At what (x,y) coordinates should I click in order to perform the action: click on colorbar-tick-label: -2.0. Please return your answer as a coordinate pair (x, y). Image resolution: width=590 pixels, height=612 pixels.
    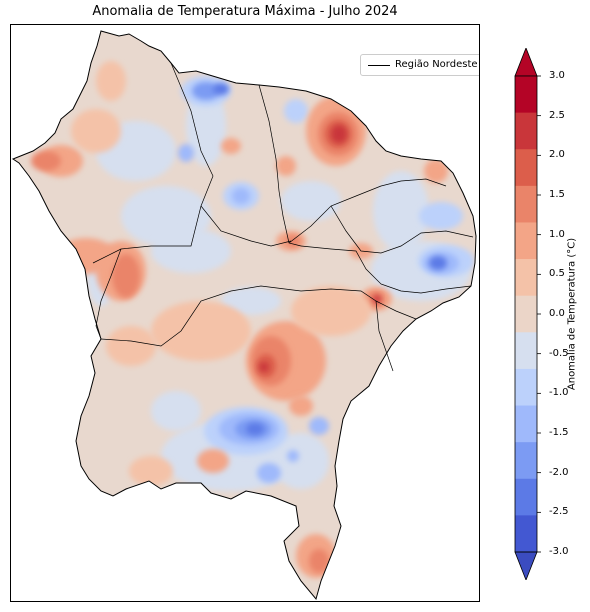
    Looking at the image, I should click on (559, 472).